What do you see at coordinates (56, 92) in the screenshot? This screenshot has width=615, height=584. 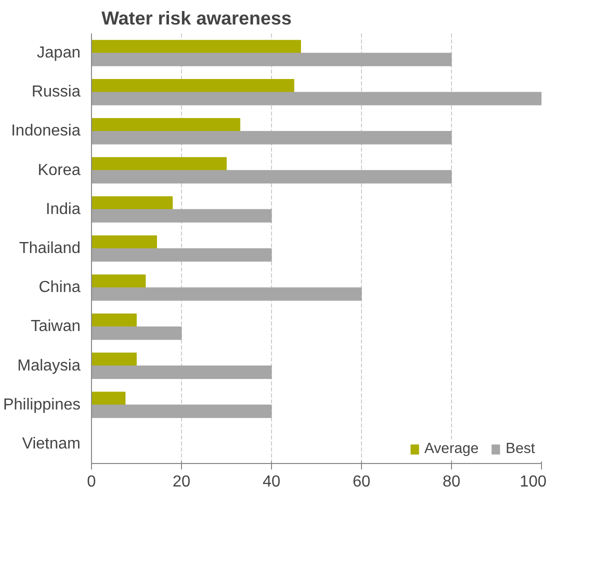 I see `y-tick-label: Russia` at bounding box center [56, 92].